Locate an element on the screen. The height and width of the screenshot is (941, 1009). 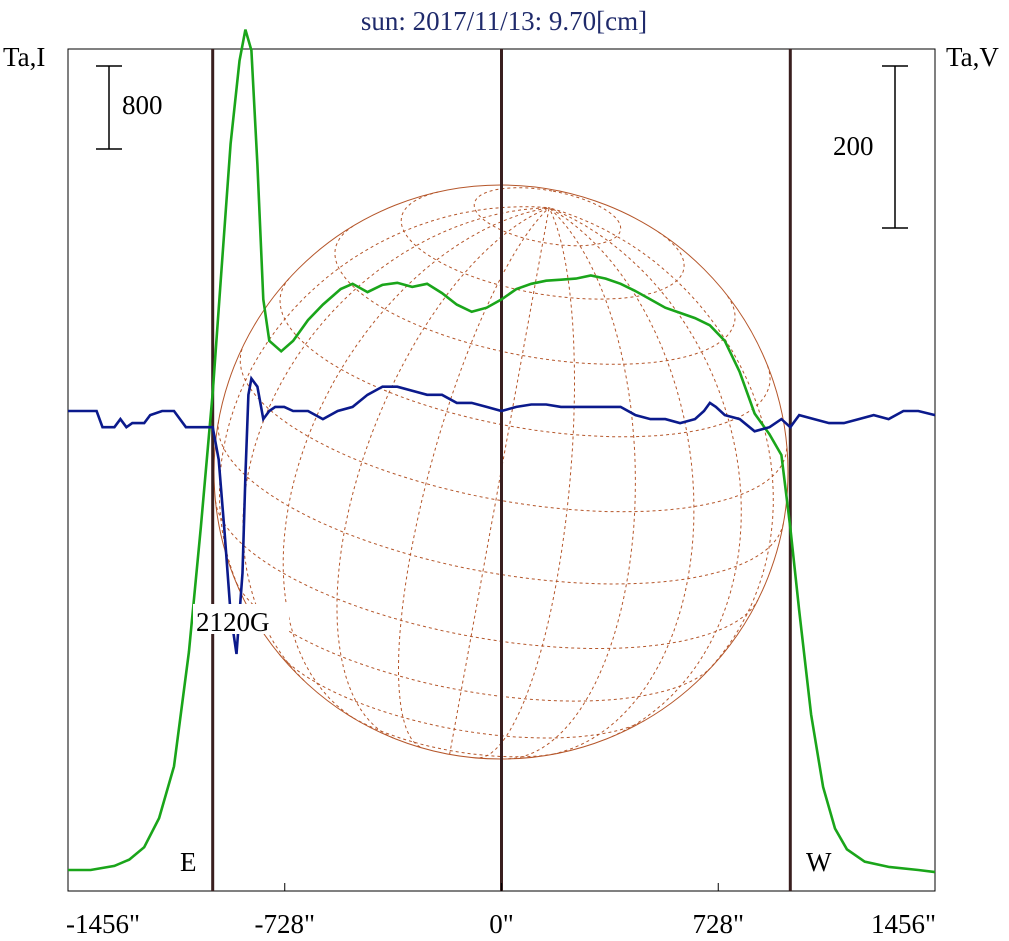
x-axis-ticks: -1456" -728" 0" 728" 1456" is located at coordinates (501, 911).